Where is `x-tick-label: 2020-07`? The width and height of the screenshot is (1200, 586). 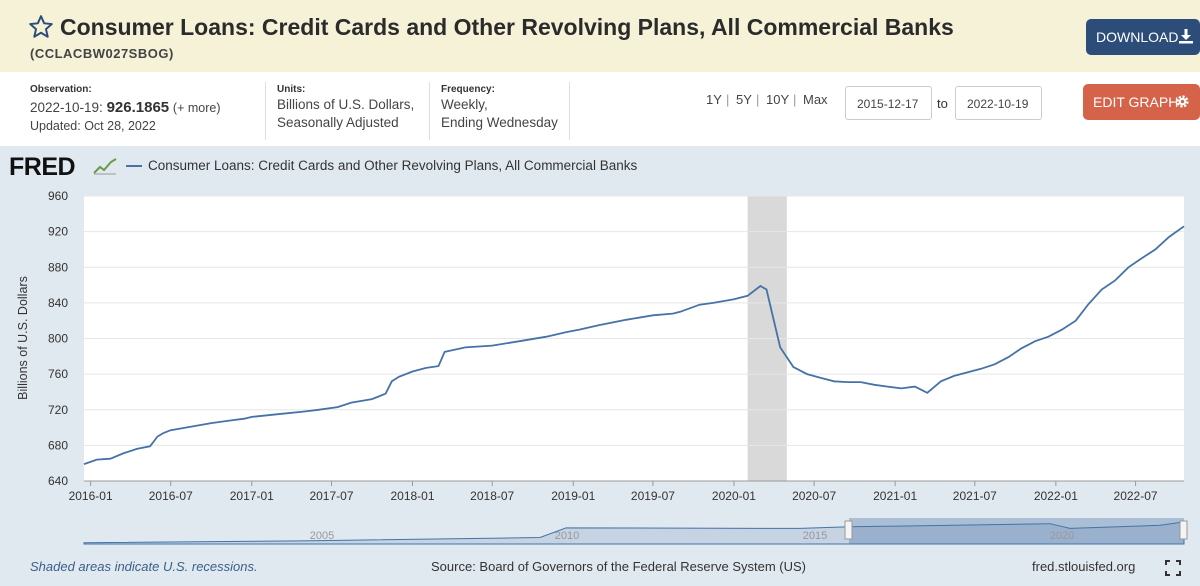 x-tick-label: 2020-07 is located at coordinates (814, 496).